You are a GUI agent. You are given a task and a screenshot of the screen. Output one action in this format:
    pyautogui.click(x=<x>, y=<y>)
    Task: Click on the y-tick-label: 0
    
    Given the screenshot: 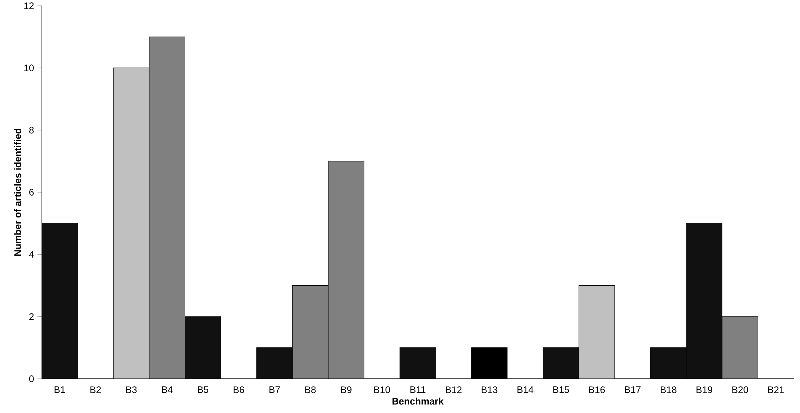 What is the action you would take?
    pyautogui.click(x=31, y=379)
    